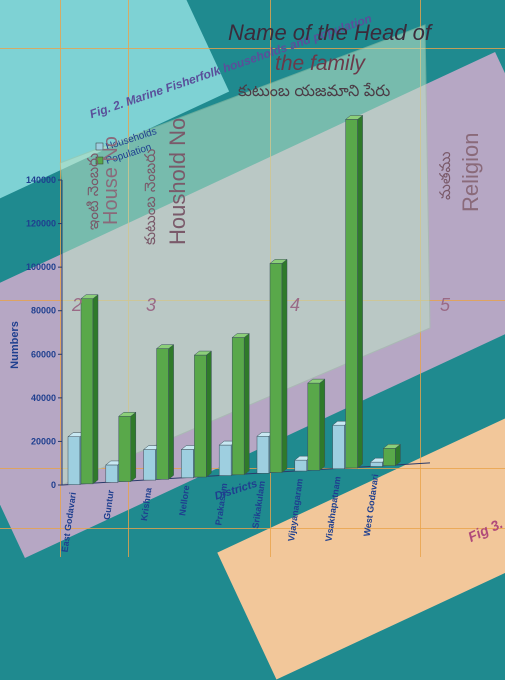 The image size is (505, 680). I want to click on y-tick-label: 0, so click(53, 485).